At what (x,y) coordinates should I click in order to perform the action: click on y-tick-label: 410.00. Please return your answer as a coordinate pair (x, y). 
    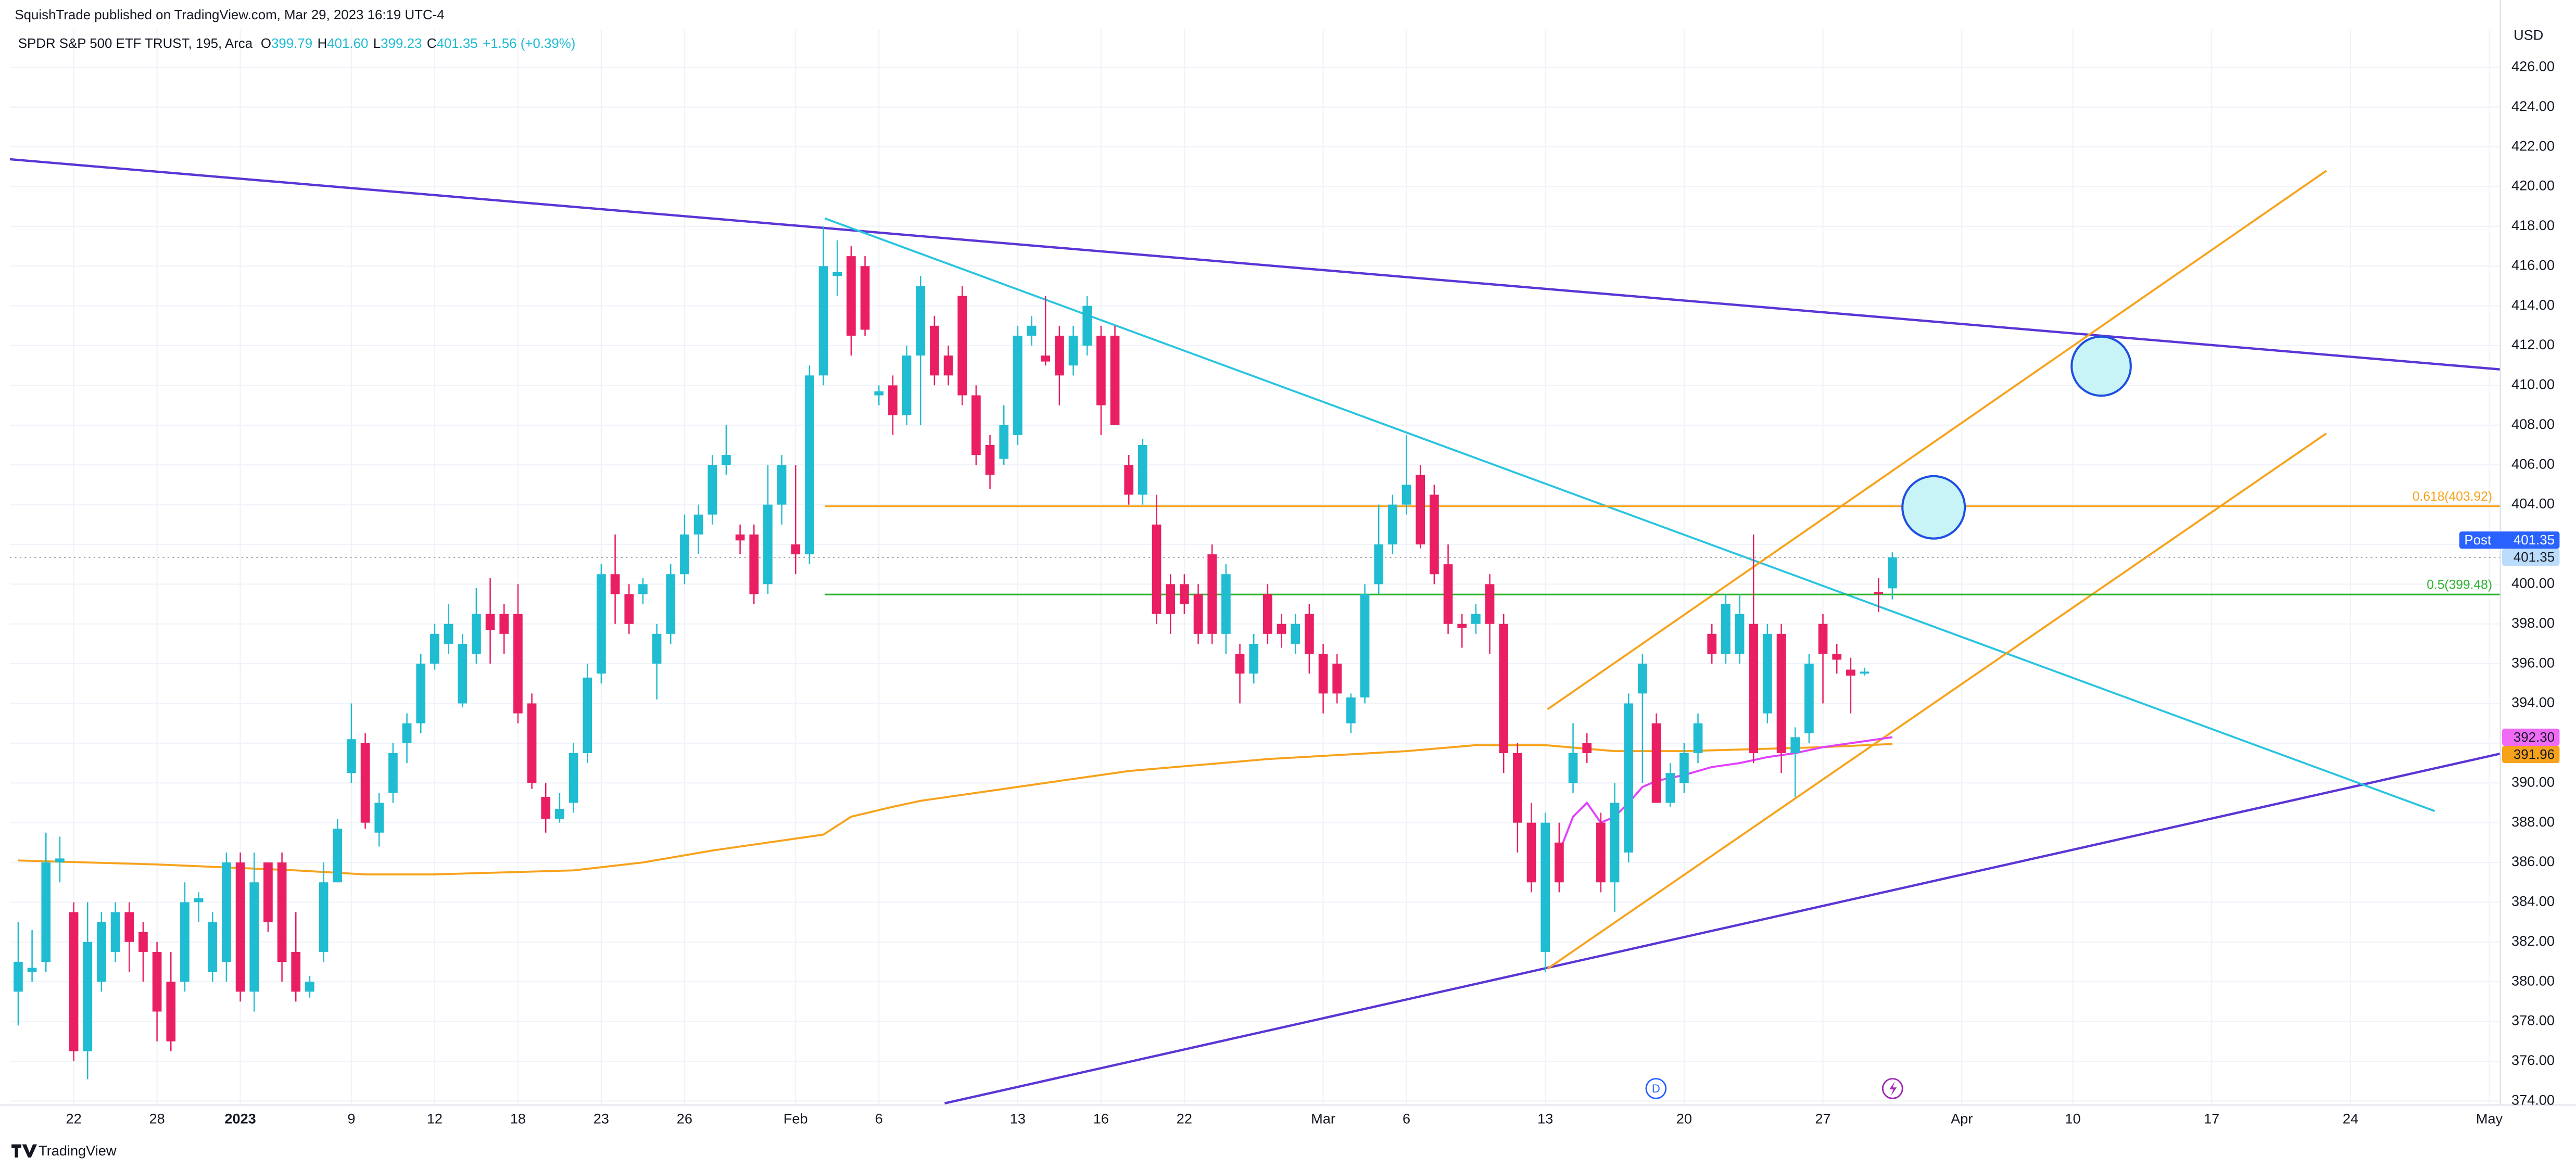
    Looking at the image, I should click on (2533, 384).